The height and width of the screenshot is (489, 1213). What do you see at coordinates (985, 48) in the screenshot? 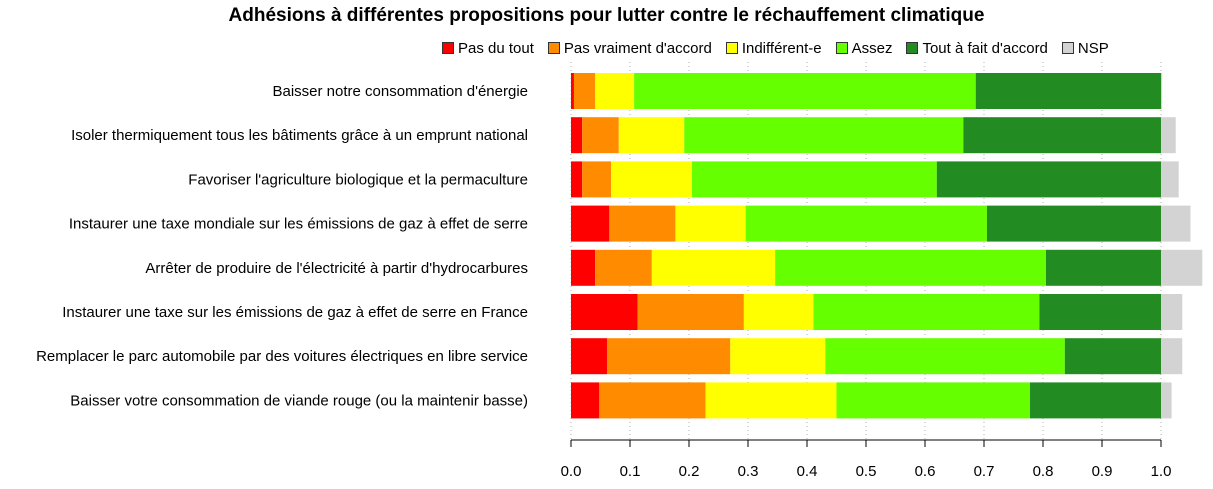
I see `legend-label: Tout à fait d'accord` at bounding box center [985, 48].